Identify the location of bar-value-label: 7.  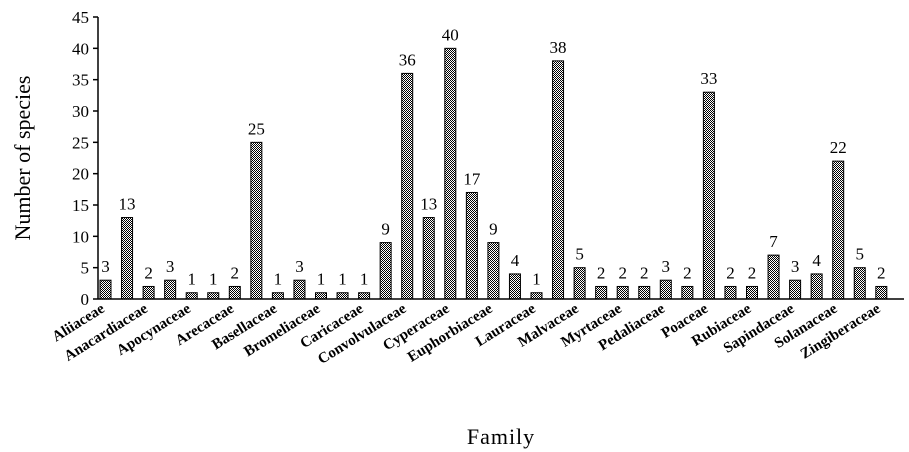
(773, 241).